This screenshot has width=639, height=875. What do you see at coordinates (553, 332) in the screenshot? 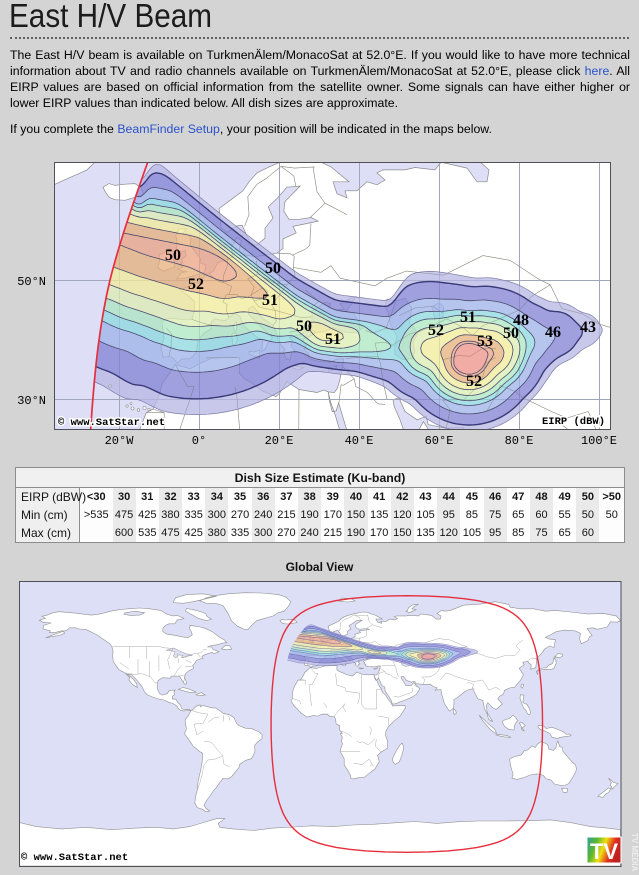
I see `svg-text: 46` at bounding box center [553, 332].